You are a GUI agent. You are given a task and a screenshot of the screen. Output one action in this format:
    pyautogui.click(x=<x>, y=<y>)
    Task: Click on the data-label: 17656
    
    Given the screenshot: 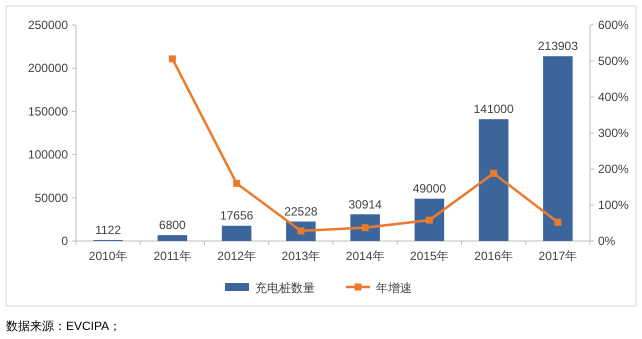 What is the action you would take?
    pyautogui.click(x=237, y=215)
    